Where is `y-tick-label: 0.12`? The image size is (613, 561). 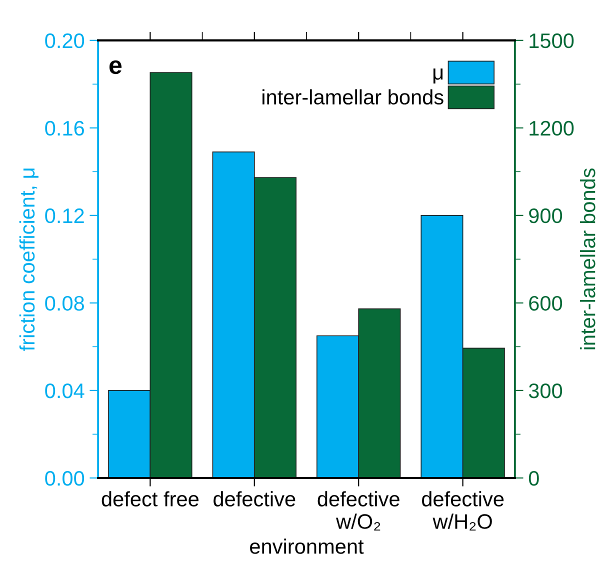
y-tick-label: 0.12 is located at coordinates (64, 216).